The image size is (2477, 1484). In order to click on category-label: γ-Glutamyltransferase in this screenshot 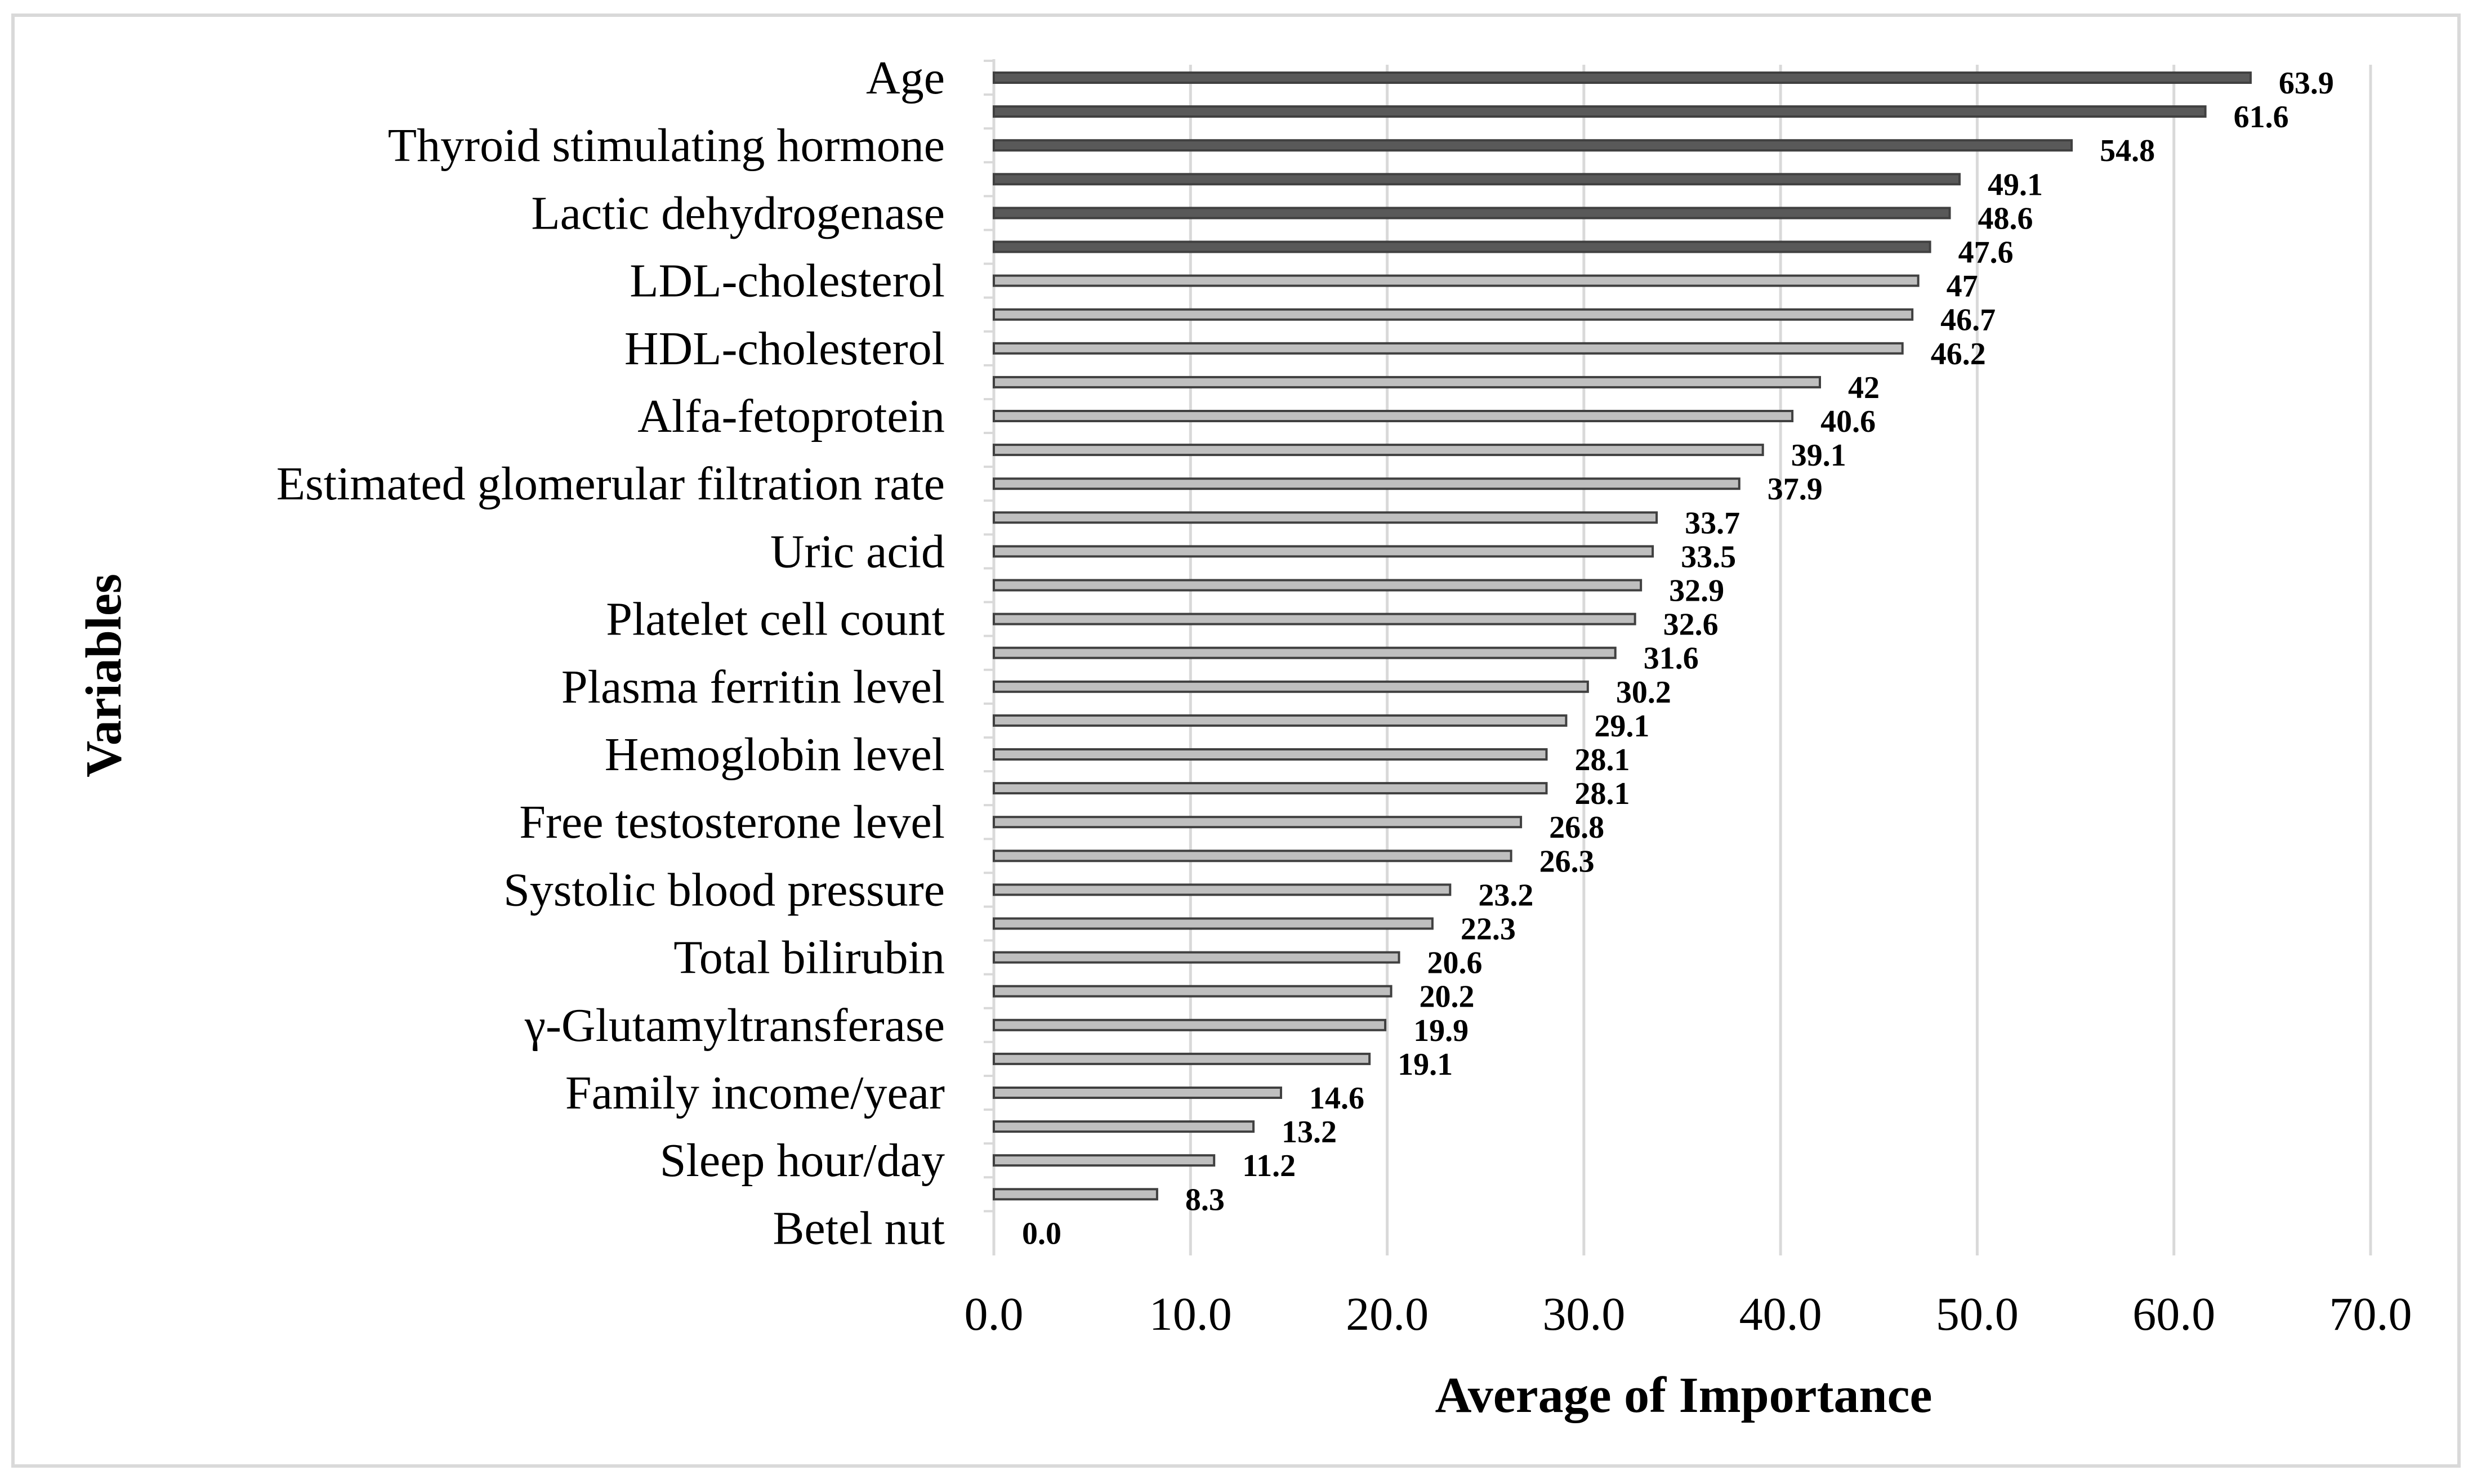, I will do `click(734, 1025)`.